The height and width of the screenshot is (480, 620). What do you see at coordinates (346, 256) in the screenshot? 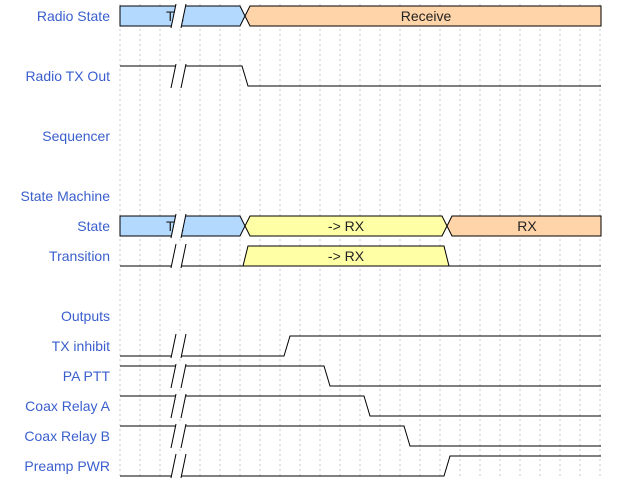
I see `transition-label: -> RX` at bounding box center [346, 256].